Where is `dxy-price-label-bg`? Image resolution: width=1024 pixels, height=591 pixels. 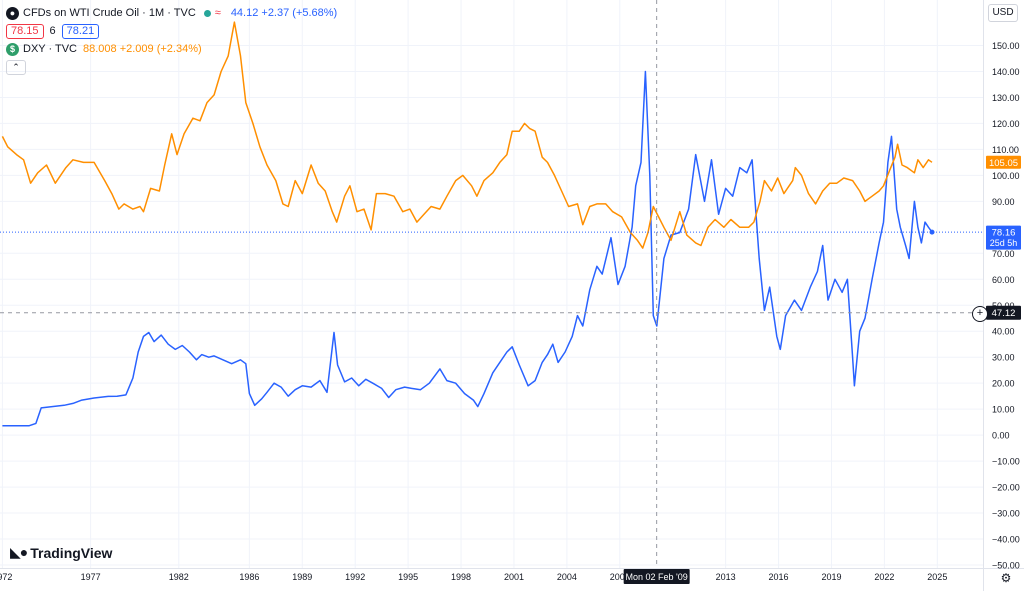 dxy-price-label-bg is located at coordinates (1003, 162).